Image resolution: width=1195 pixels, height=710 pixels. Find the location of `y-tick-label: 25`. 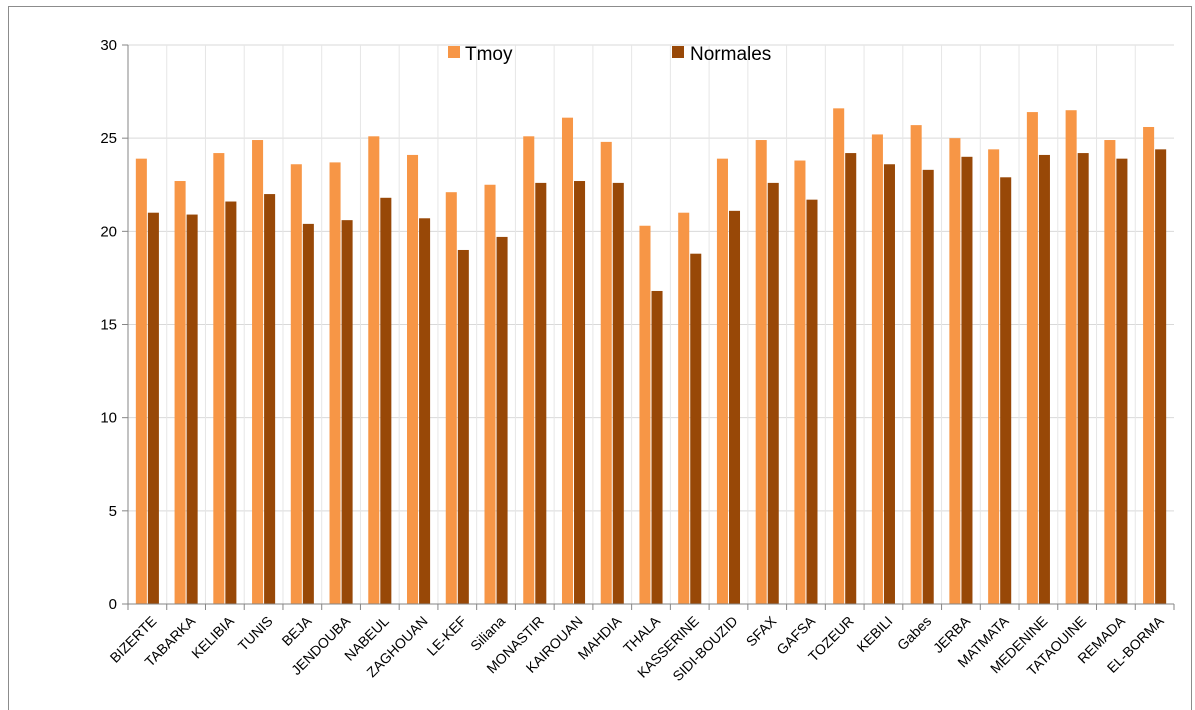

y-tick-label: 25 is located at coordinates (108, 138).